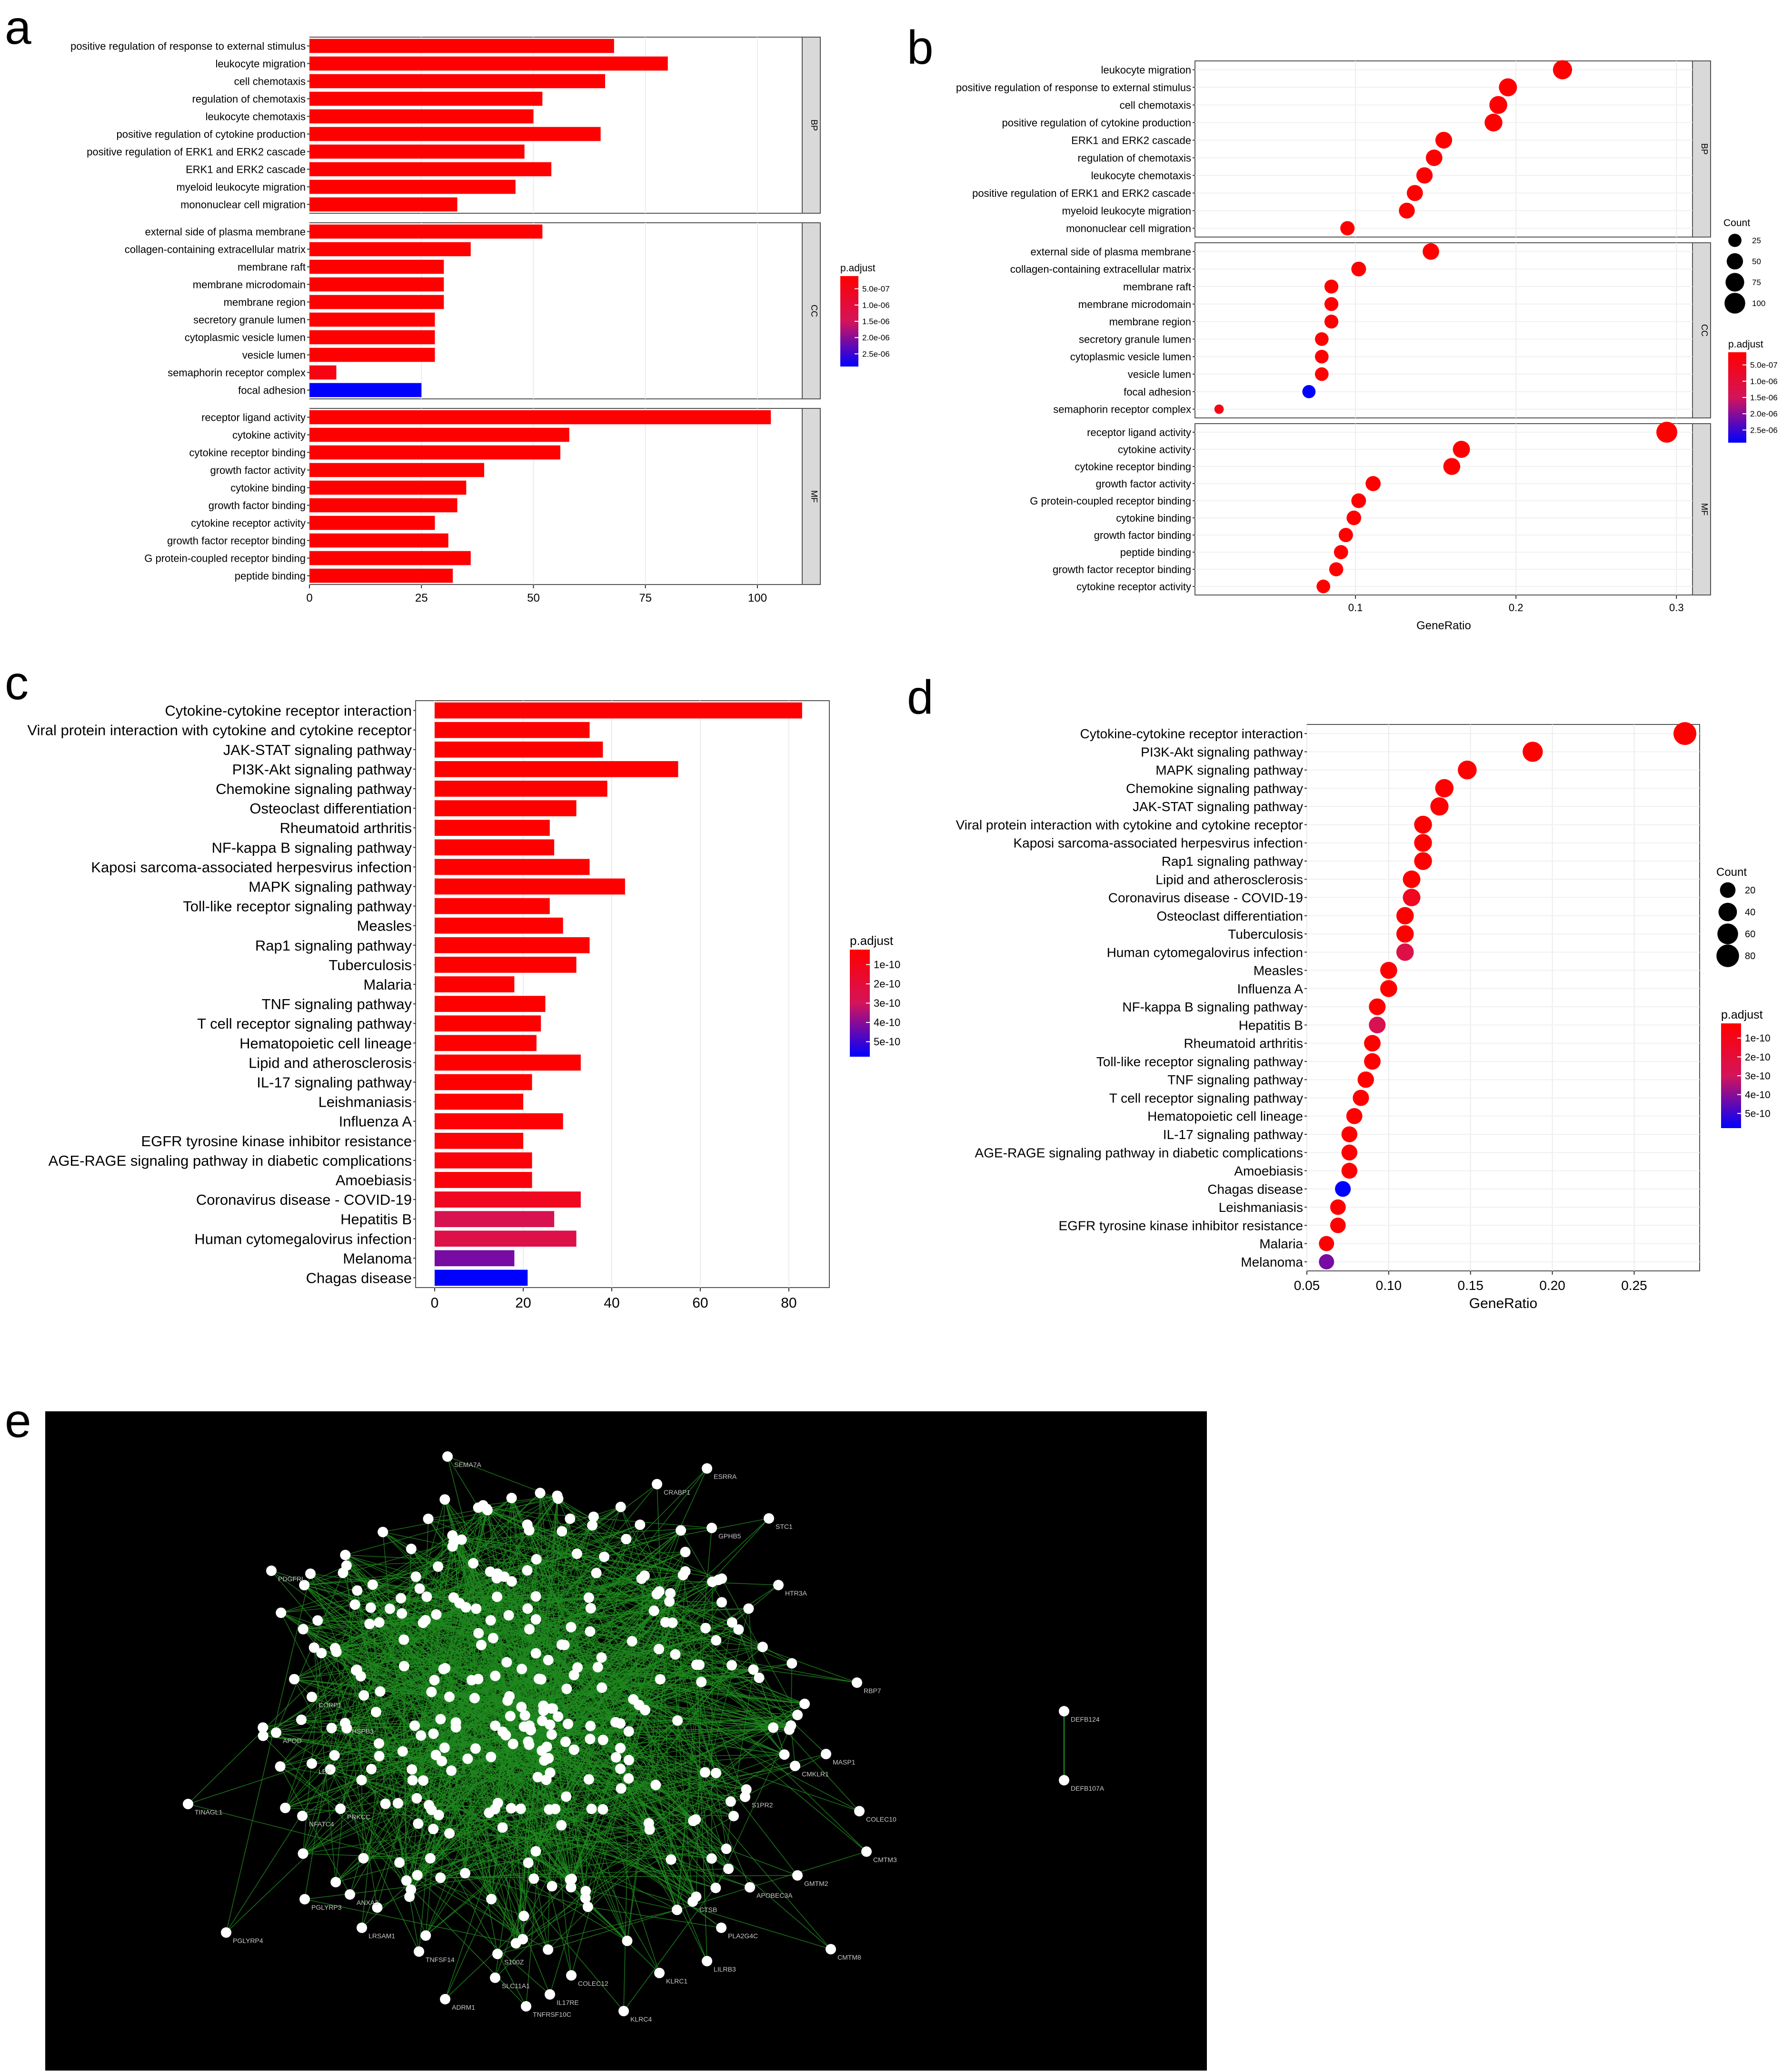 The image size is (1792, 2072). I want to click on gene-label: APOBEC3A, so click(775, 1895).